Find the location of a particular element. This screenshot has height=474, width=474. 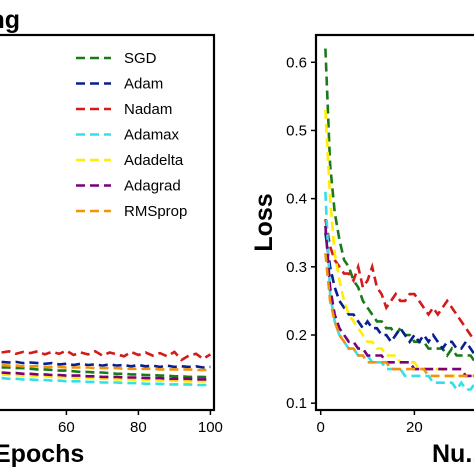

y-tick-label: 0.6 is located at coordinates (296, 62).